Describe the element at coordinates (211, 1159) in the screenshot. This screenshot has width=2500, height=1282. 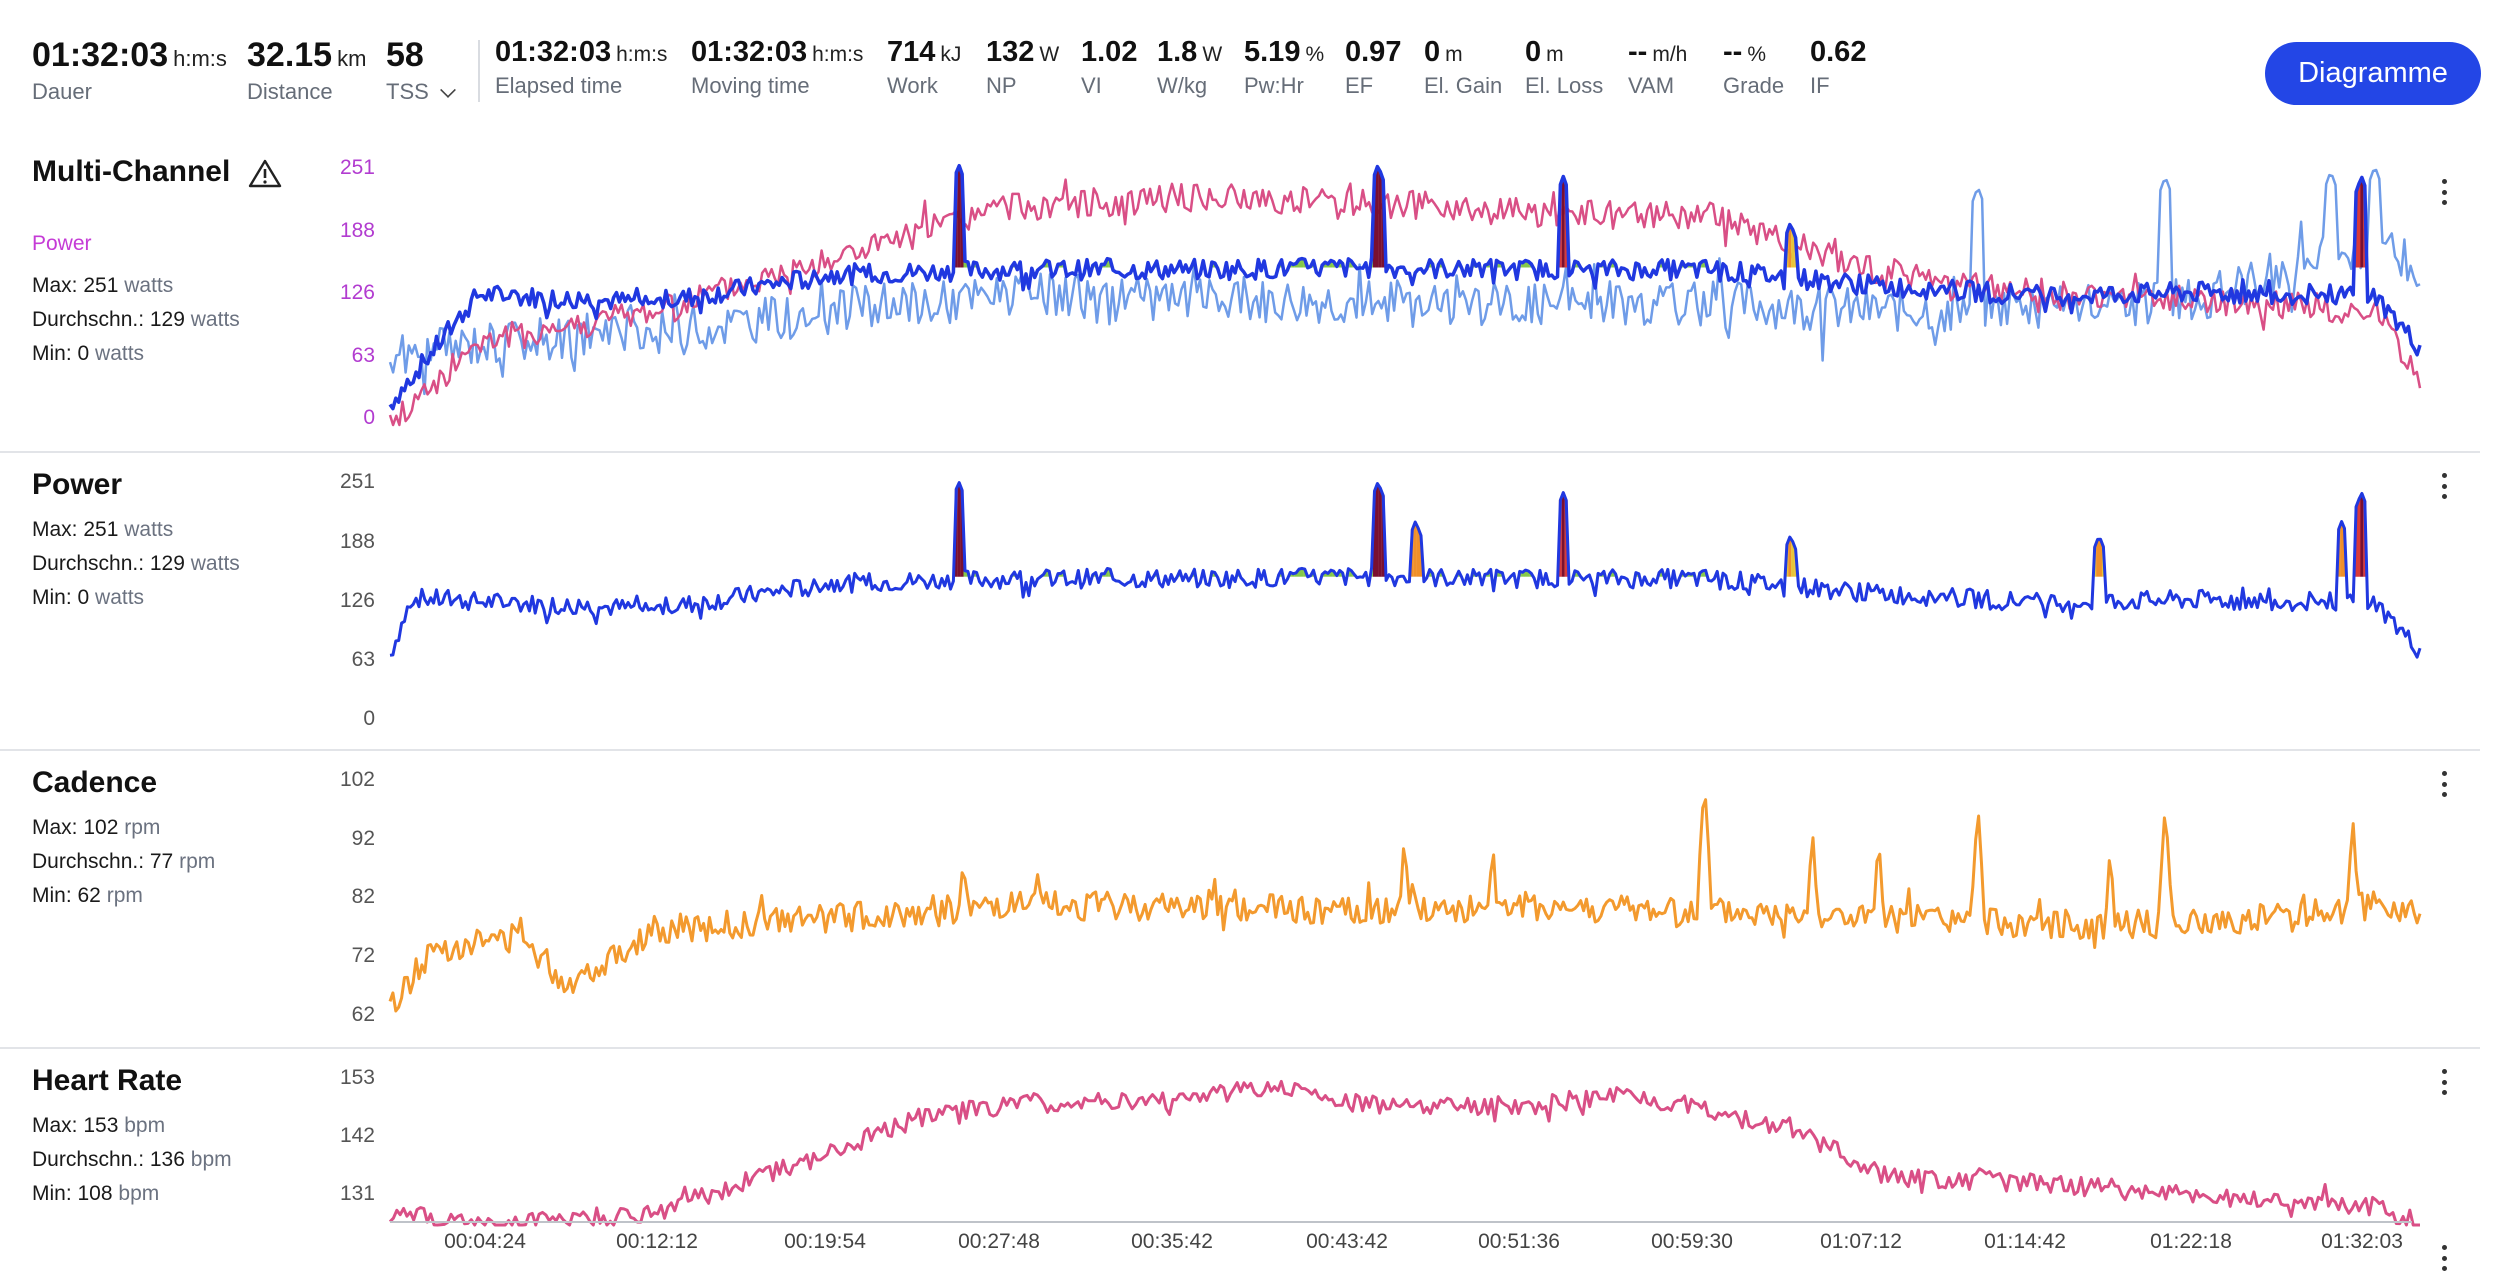
I see `stat-avg-unit: bpm` at that location.